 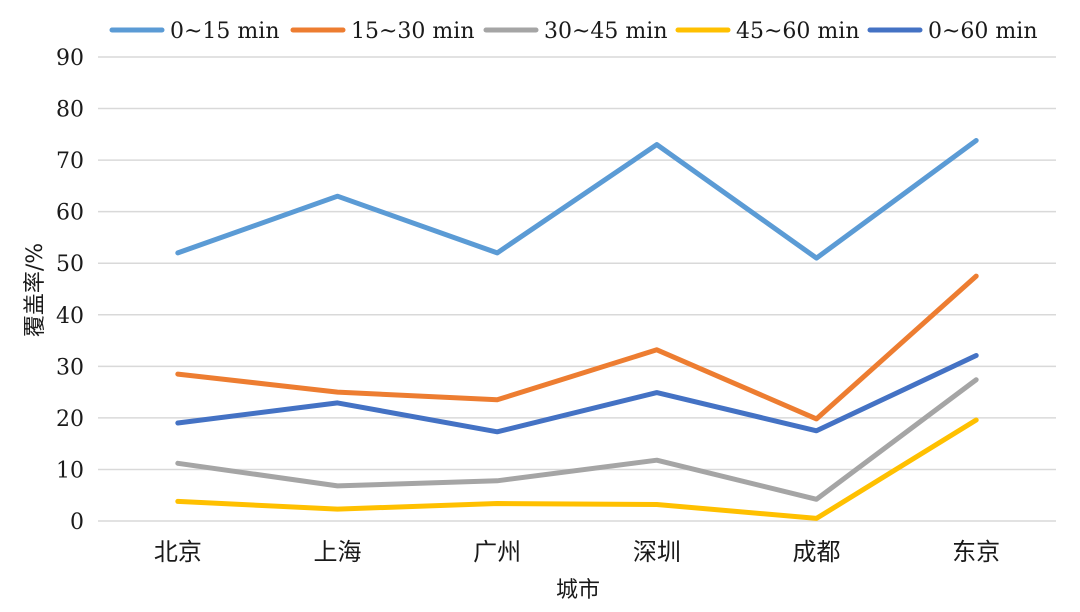 What do you see at coordinates (70, 290) in the screenshot?
I see `y-axis-ticks: 0 10 20 30 40 50 60 70 80 90` at bounding box center [70, 290].